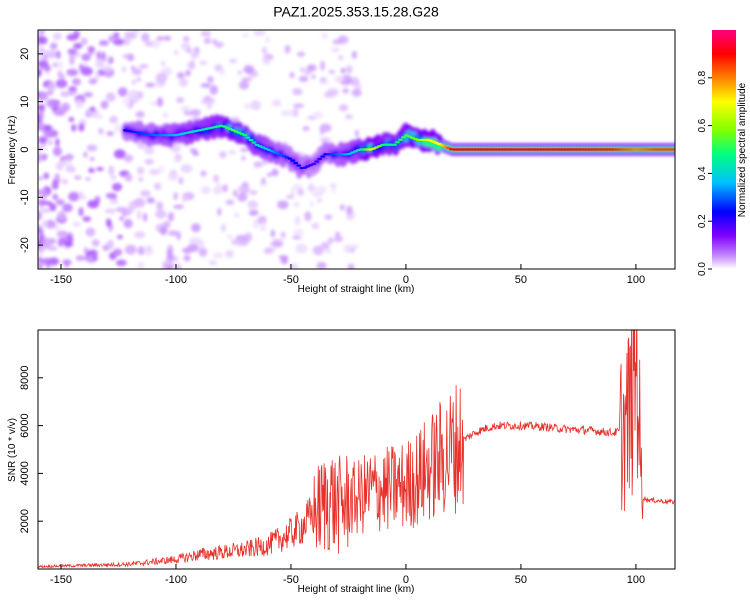 The height and width of the screenshot is (600, 750). What do you see at coordinates (742, 149) in the screenshot?
I see `colorbar-label: Normalized spectral amplitude` at bounding box center [742, 149].